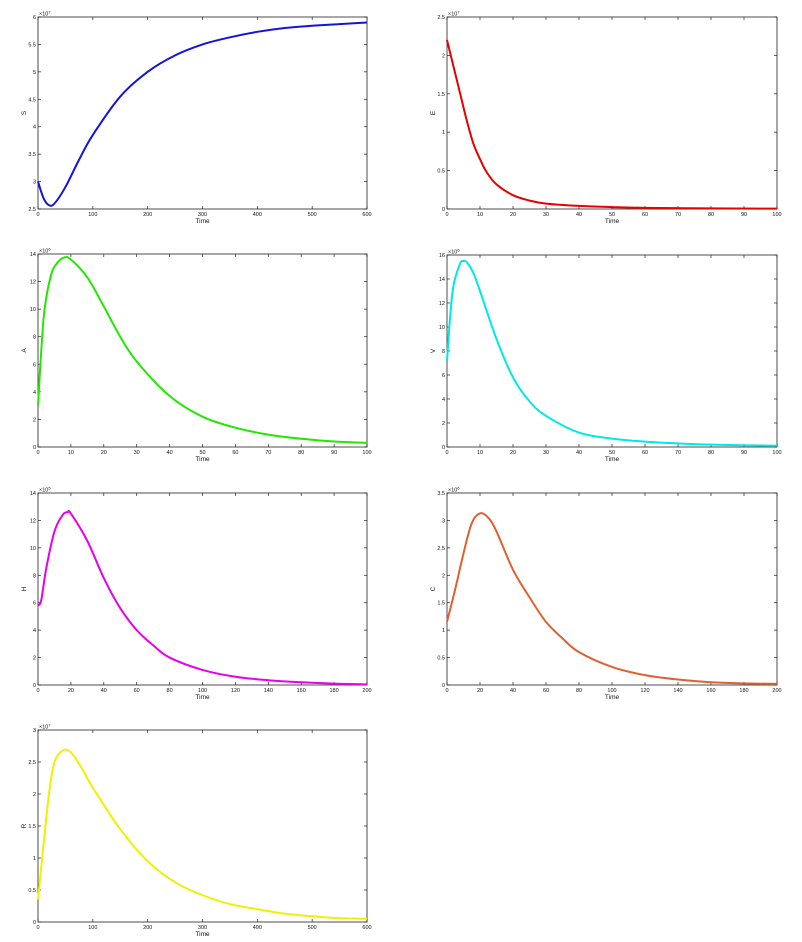 The height and width of the screenshot is (942, 802). Describe the element at coordinates (24, 588) in the screenshot. I see `y-axis-label: H` at that location.